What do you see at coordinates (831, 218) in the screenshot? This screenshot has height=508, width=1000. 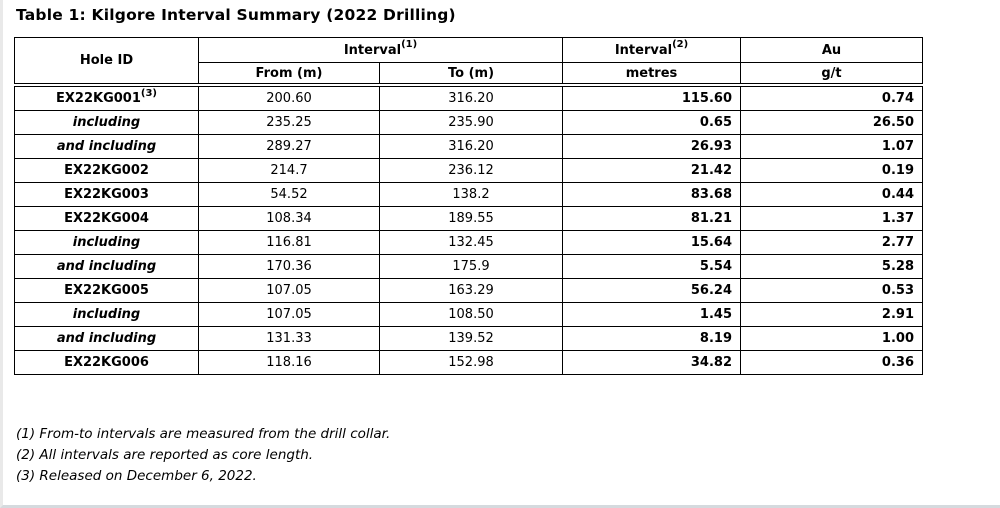 I see `au-cell: 1.37` at bounding box center [831, 218].